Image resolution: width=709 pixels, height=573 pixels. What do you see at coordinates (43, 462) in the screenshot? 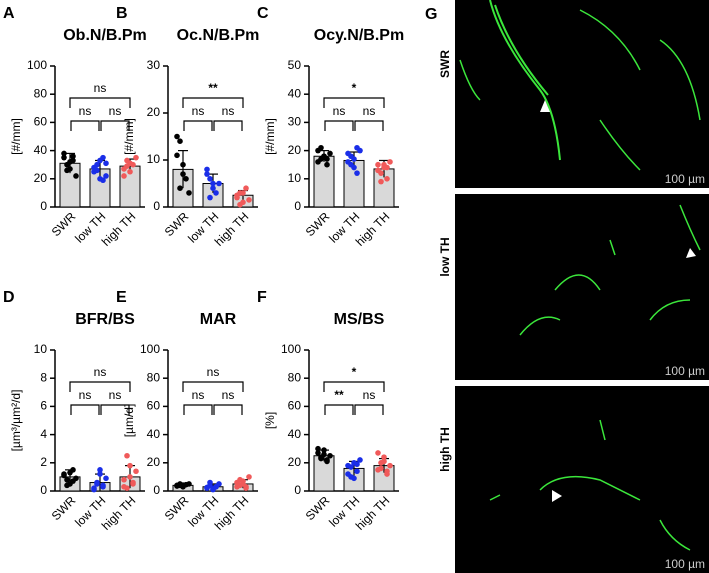
I see `y-tick-label: 2` at bounding box center [43, 462].